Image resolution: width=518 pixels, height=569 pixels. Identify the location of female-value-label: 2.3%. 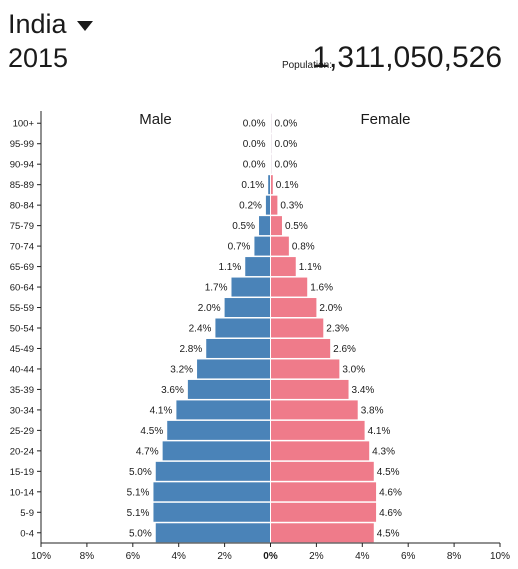
(337, 329).